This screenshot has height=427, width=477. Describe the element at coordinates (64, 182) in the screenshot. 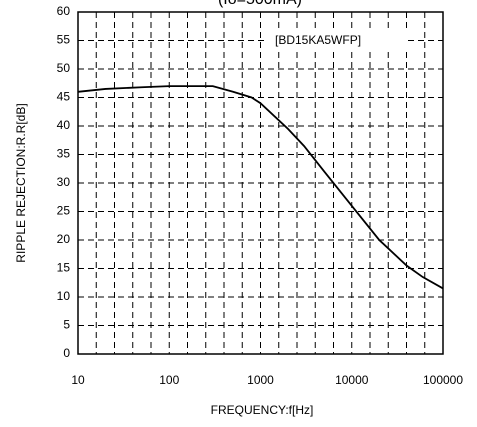

I see `y-tick-label: 30` at that location.